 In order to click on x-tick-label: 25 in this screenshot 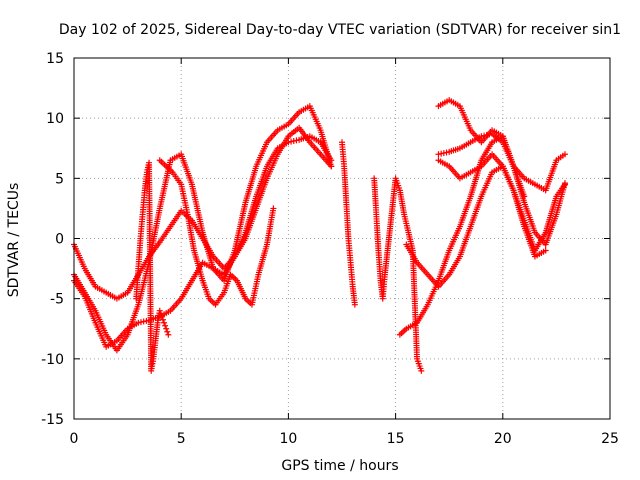, I will do `click(610, 439)`.